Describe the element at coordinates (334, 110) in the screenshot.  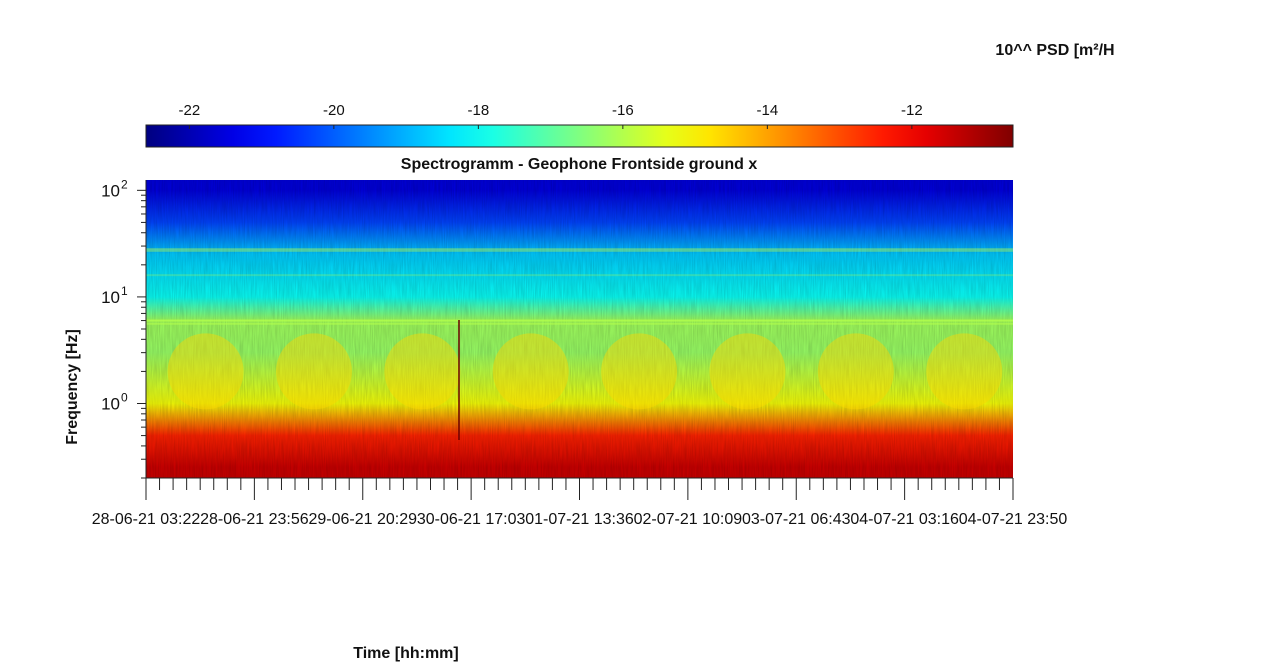
I see `colorbar-tick-label: -20` at that location.